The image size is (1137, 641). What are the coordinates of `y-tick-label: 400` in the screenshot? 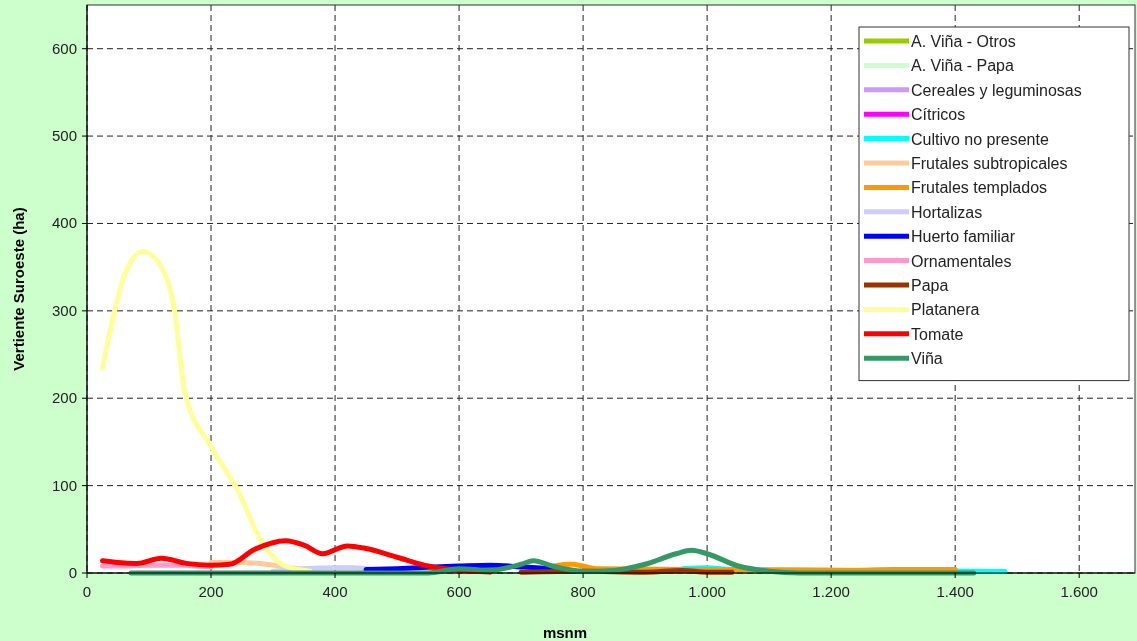 It's located at (64, 223).